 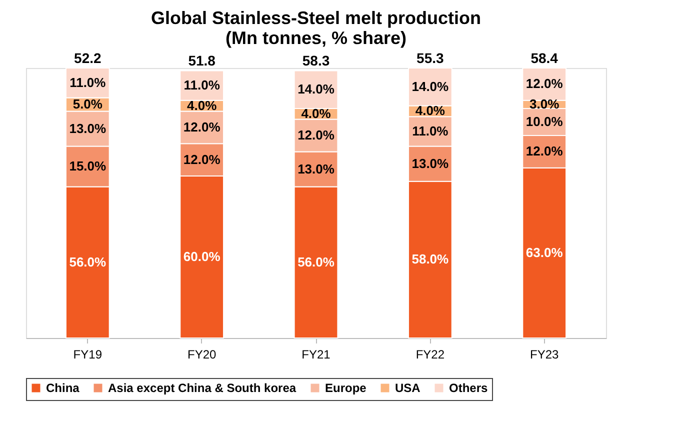 I want to click on text: 58.4, so click(x=544, y=58).